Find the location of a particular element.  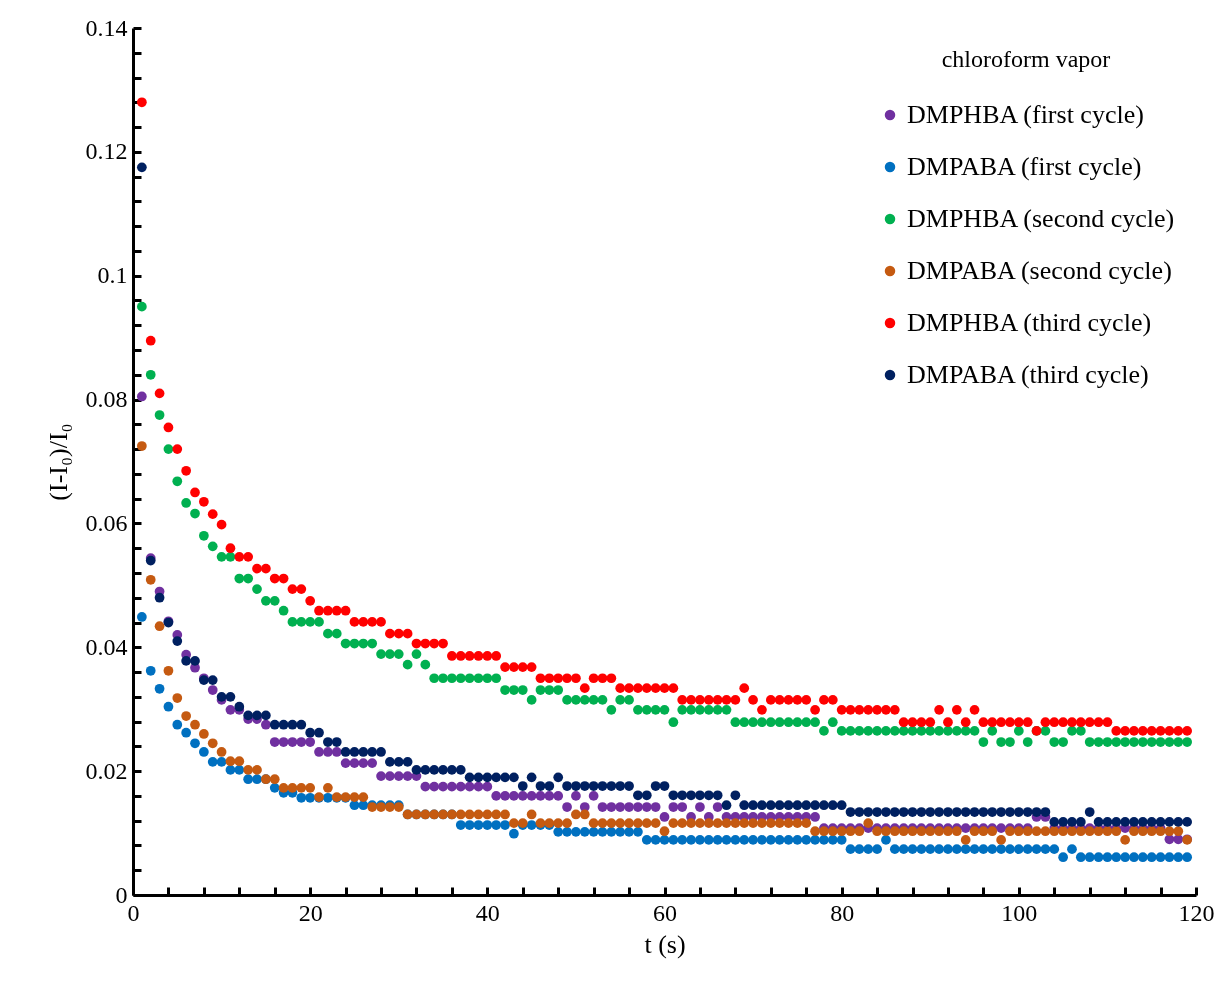

y-tick-label: 0.02 is located at coordinates (106, 770).